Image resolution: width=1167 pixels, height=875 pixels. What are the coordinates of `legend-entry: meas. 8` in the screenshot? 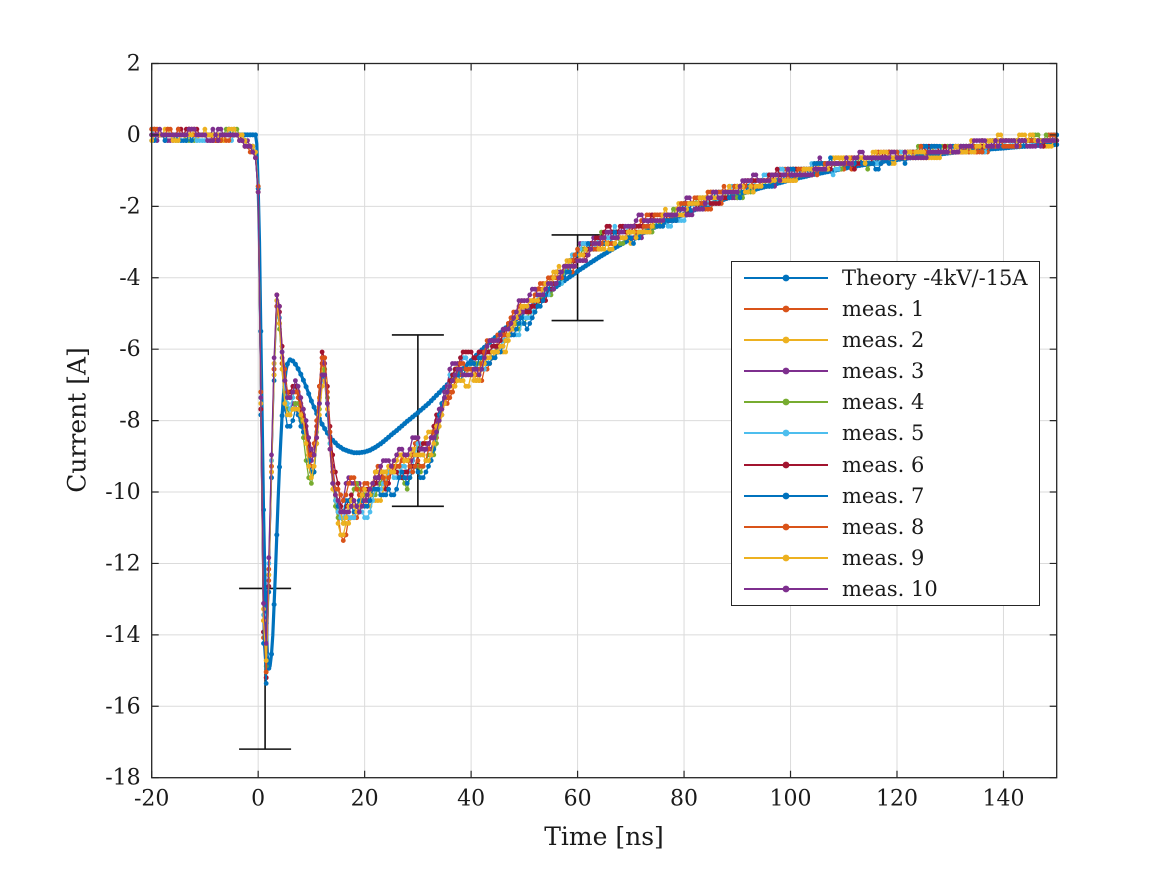 It's located at (885, 527).